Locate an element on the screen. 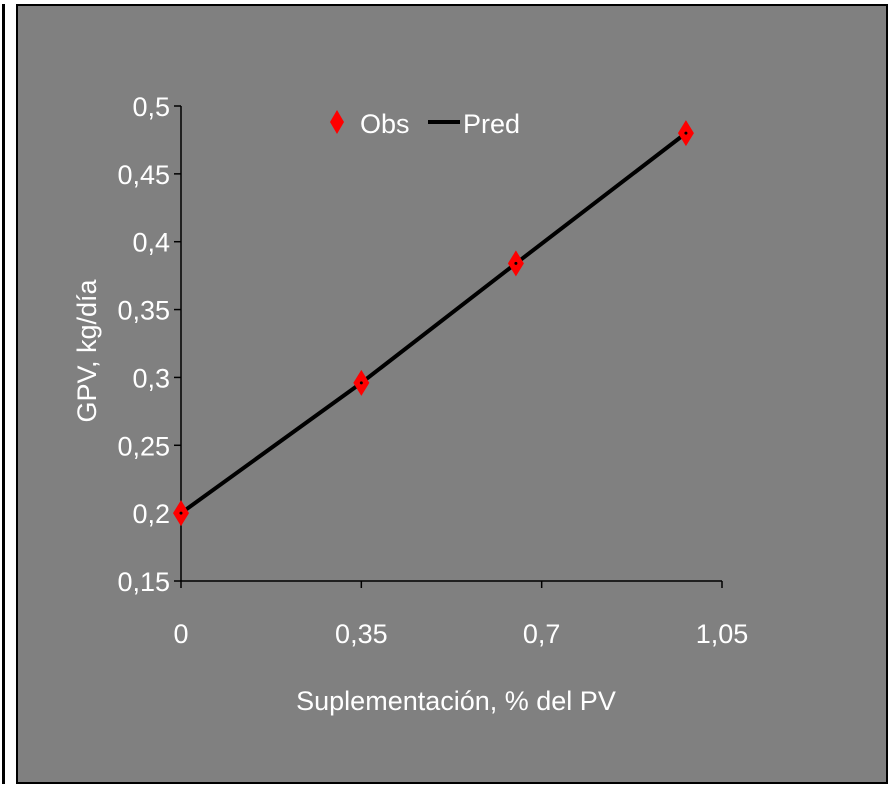 The image size is (892, 787). y-axis-title: GPV, kg/día is located at coordinates (87, 350).